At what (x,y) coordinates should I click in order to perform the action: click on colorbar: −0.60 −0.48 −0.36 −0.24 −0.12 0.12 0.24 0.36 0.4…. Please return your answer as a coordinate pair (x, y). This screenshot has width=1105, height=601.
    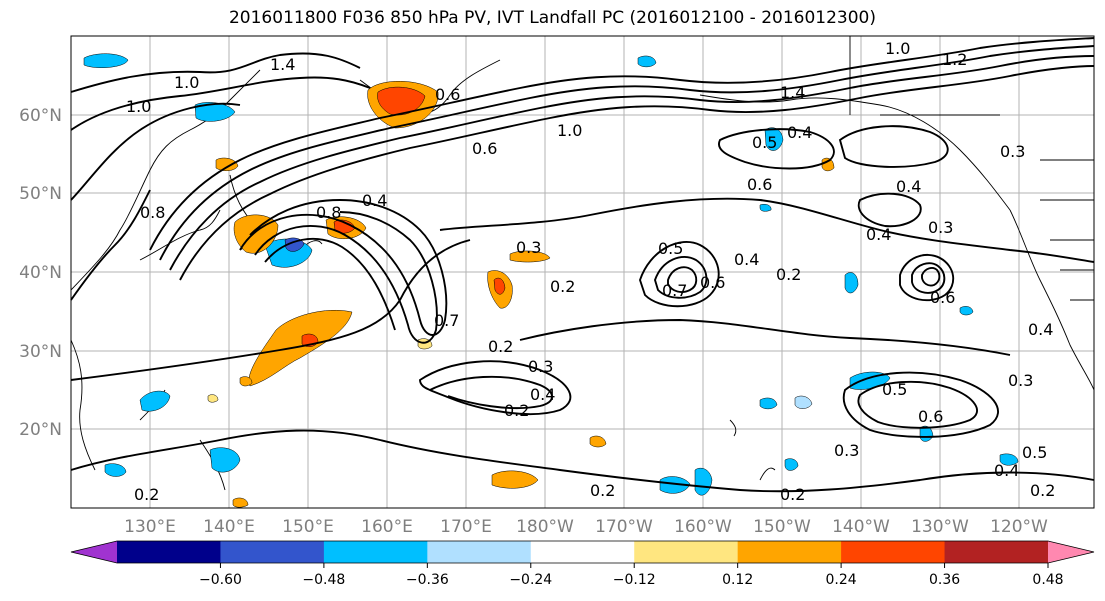
    Looking at the image, I should click on (582, 564).